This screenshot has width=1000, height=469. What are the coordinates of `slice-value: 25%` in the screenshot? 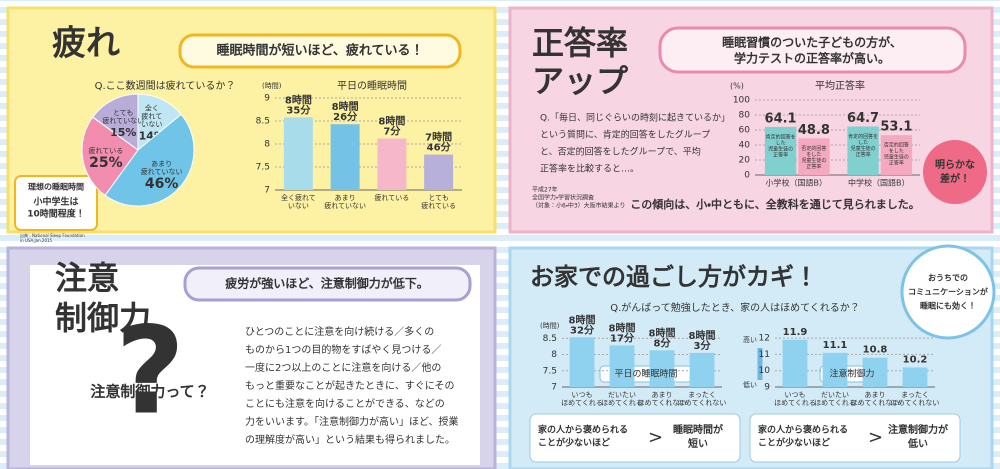 It's located at (106, 163).